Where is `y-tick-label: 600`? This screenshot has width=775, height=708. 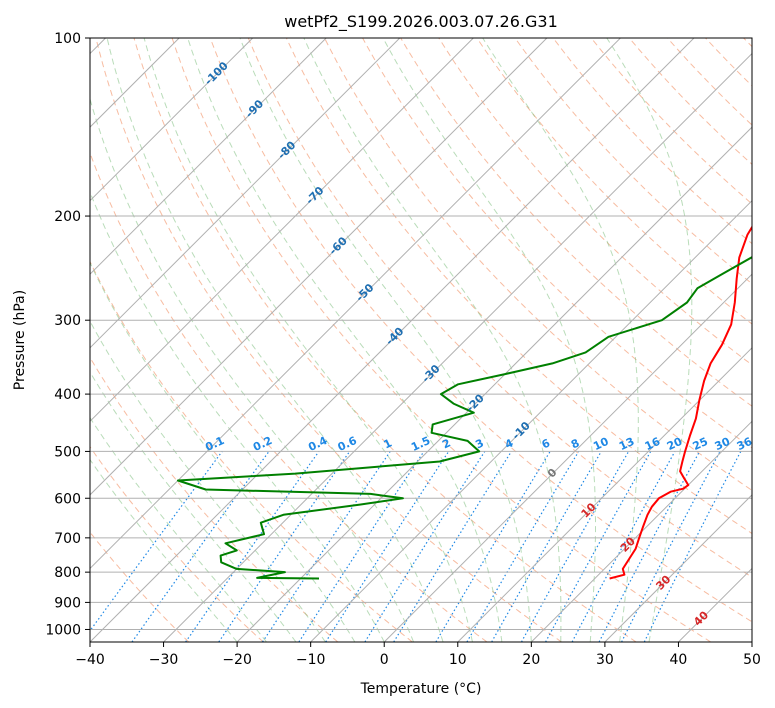
y-tick-label: 600 is located at coordinates (67, 499).